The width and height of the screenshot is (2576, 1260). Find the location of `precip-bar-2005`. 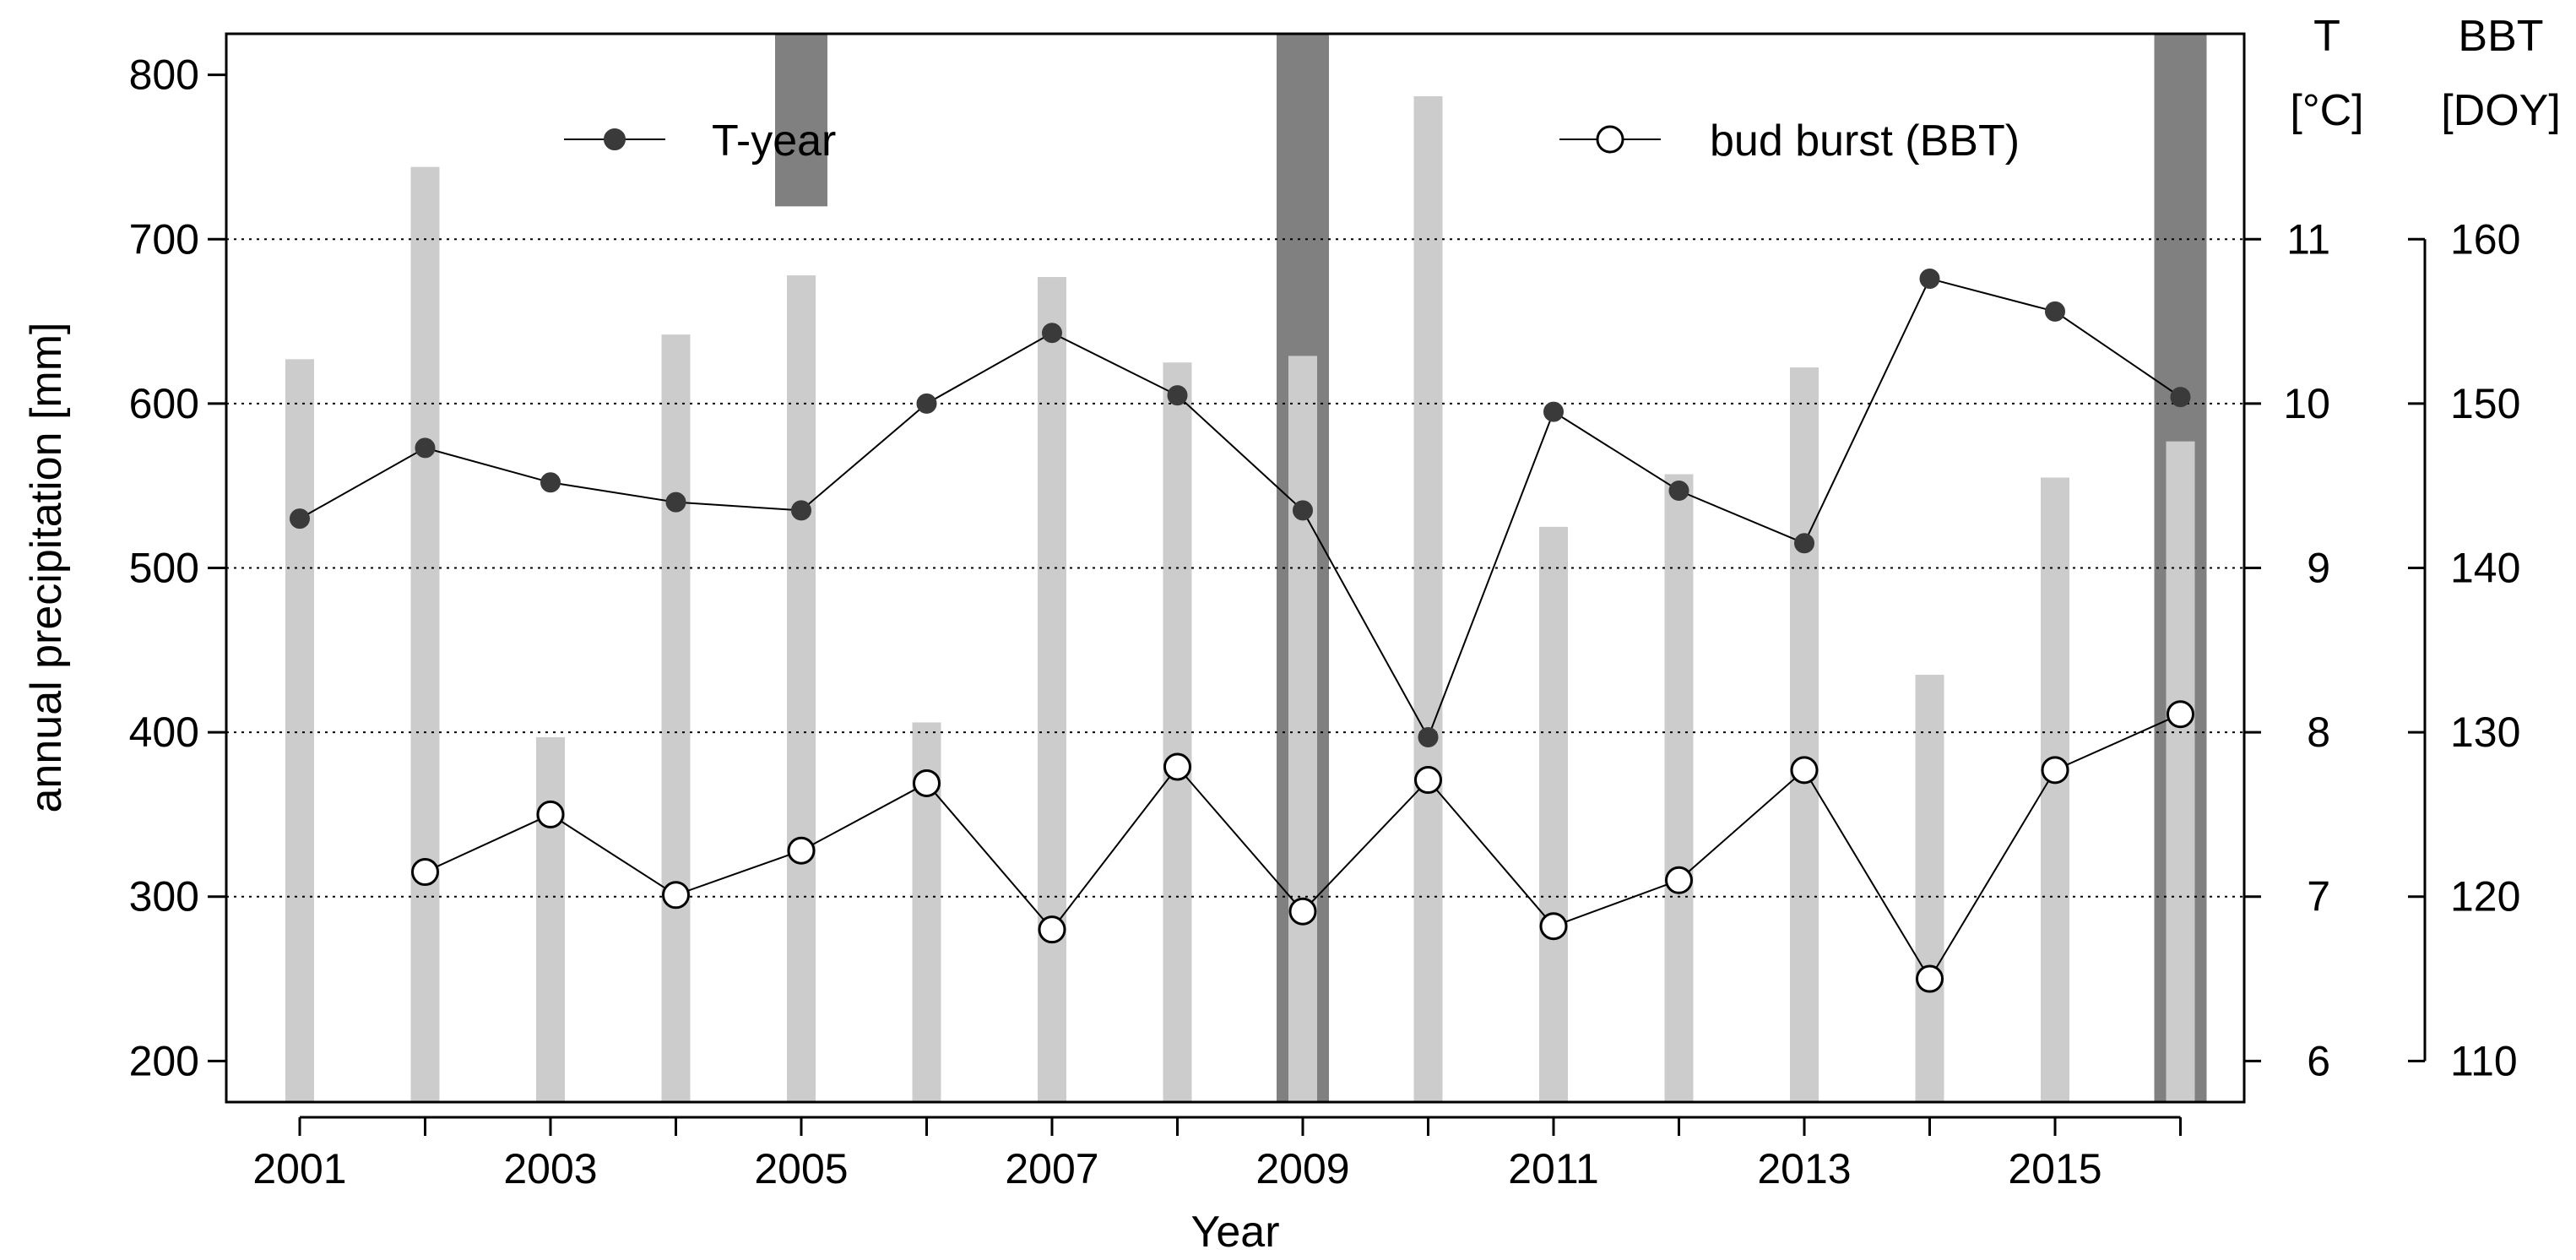

precip-bar-2005 is located at coordinates (801, 689).